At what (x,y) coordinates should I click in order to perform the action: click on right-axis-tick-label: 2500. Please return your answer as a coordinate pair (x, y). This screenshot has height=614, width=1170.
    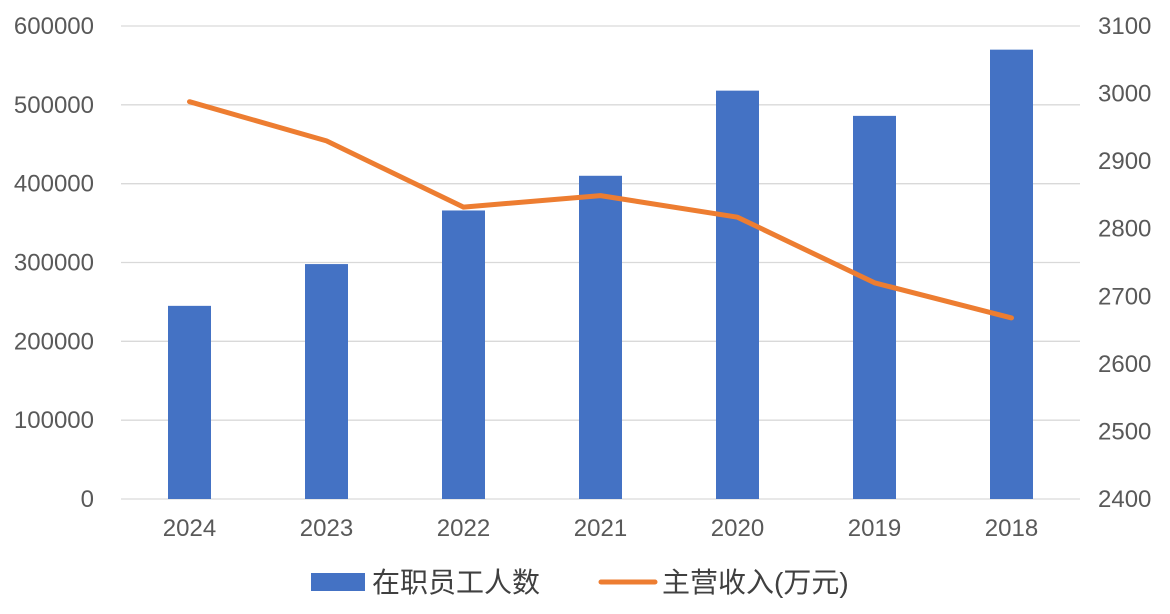
    Looking at the image, I should click on (1124, 431).